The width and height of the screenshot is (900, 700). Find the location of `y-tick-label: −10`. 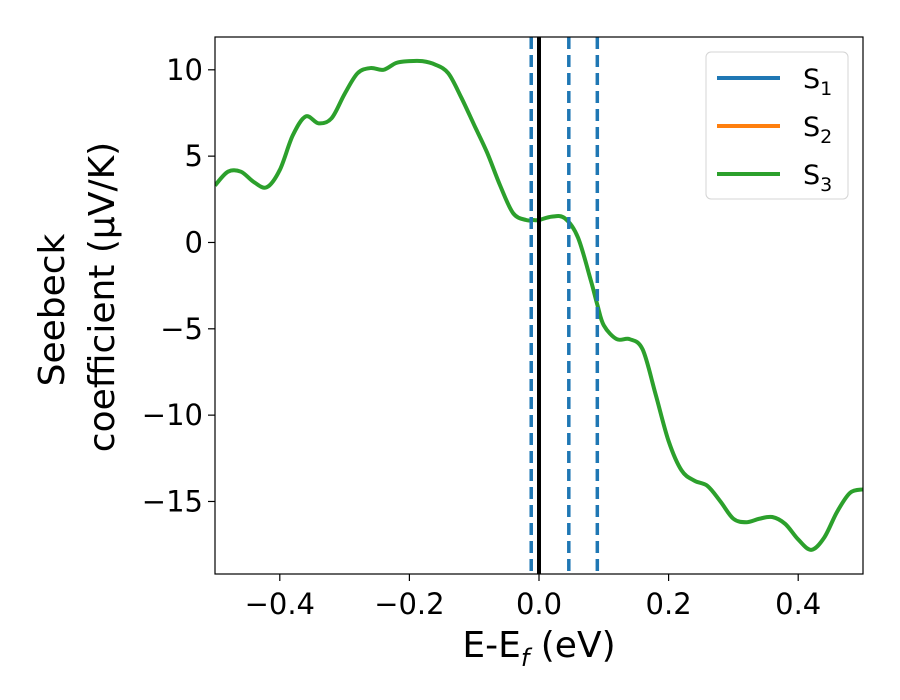

y-tick-label: −10 is located at coordinates (172, 415).